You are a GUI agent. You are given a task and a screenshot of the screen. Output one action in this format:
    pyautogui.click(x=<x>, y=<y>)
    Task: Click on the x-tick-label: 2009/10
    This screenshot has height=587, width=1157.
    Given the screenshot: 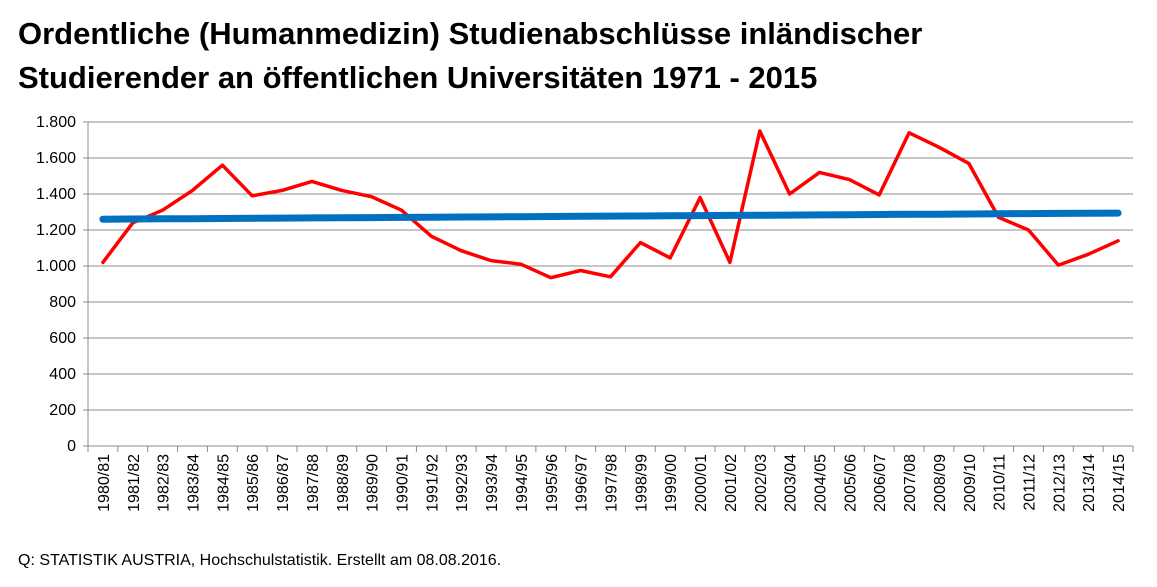 What is the action you would take?
    pyautogui.click(x=970, y=483)
    